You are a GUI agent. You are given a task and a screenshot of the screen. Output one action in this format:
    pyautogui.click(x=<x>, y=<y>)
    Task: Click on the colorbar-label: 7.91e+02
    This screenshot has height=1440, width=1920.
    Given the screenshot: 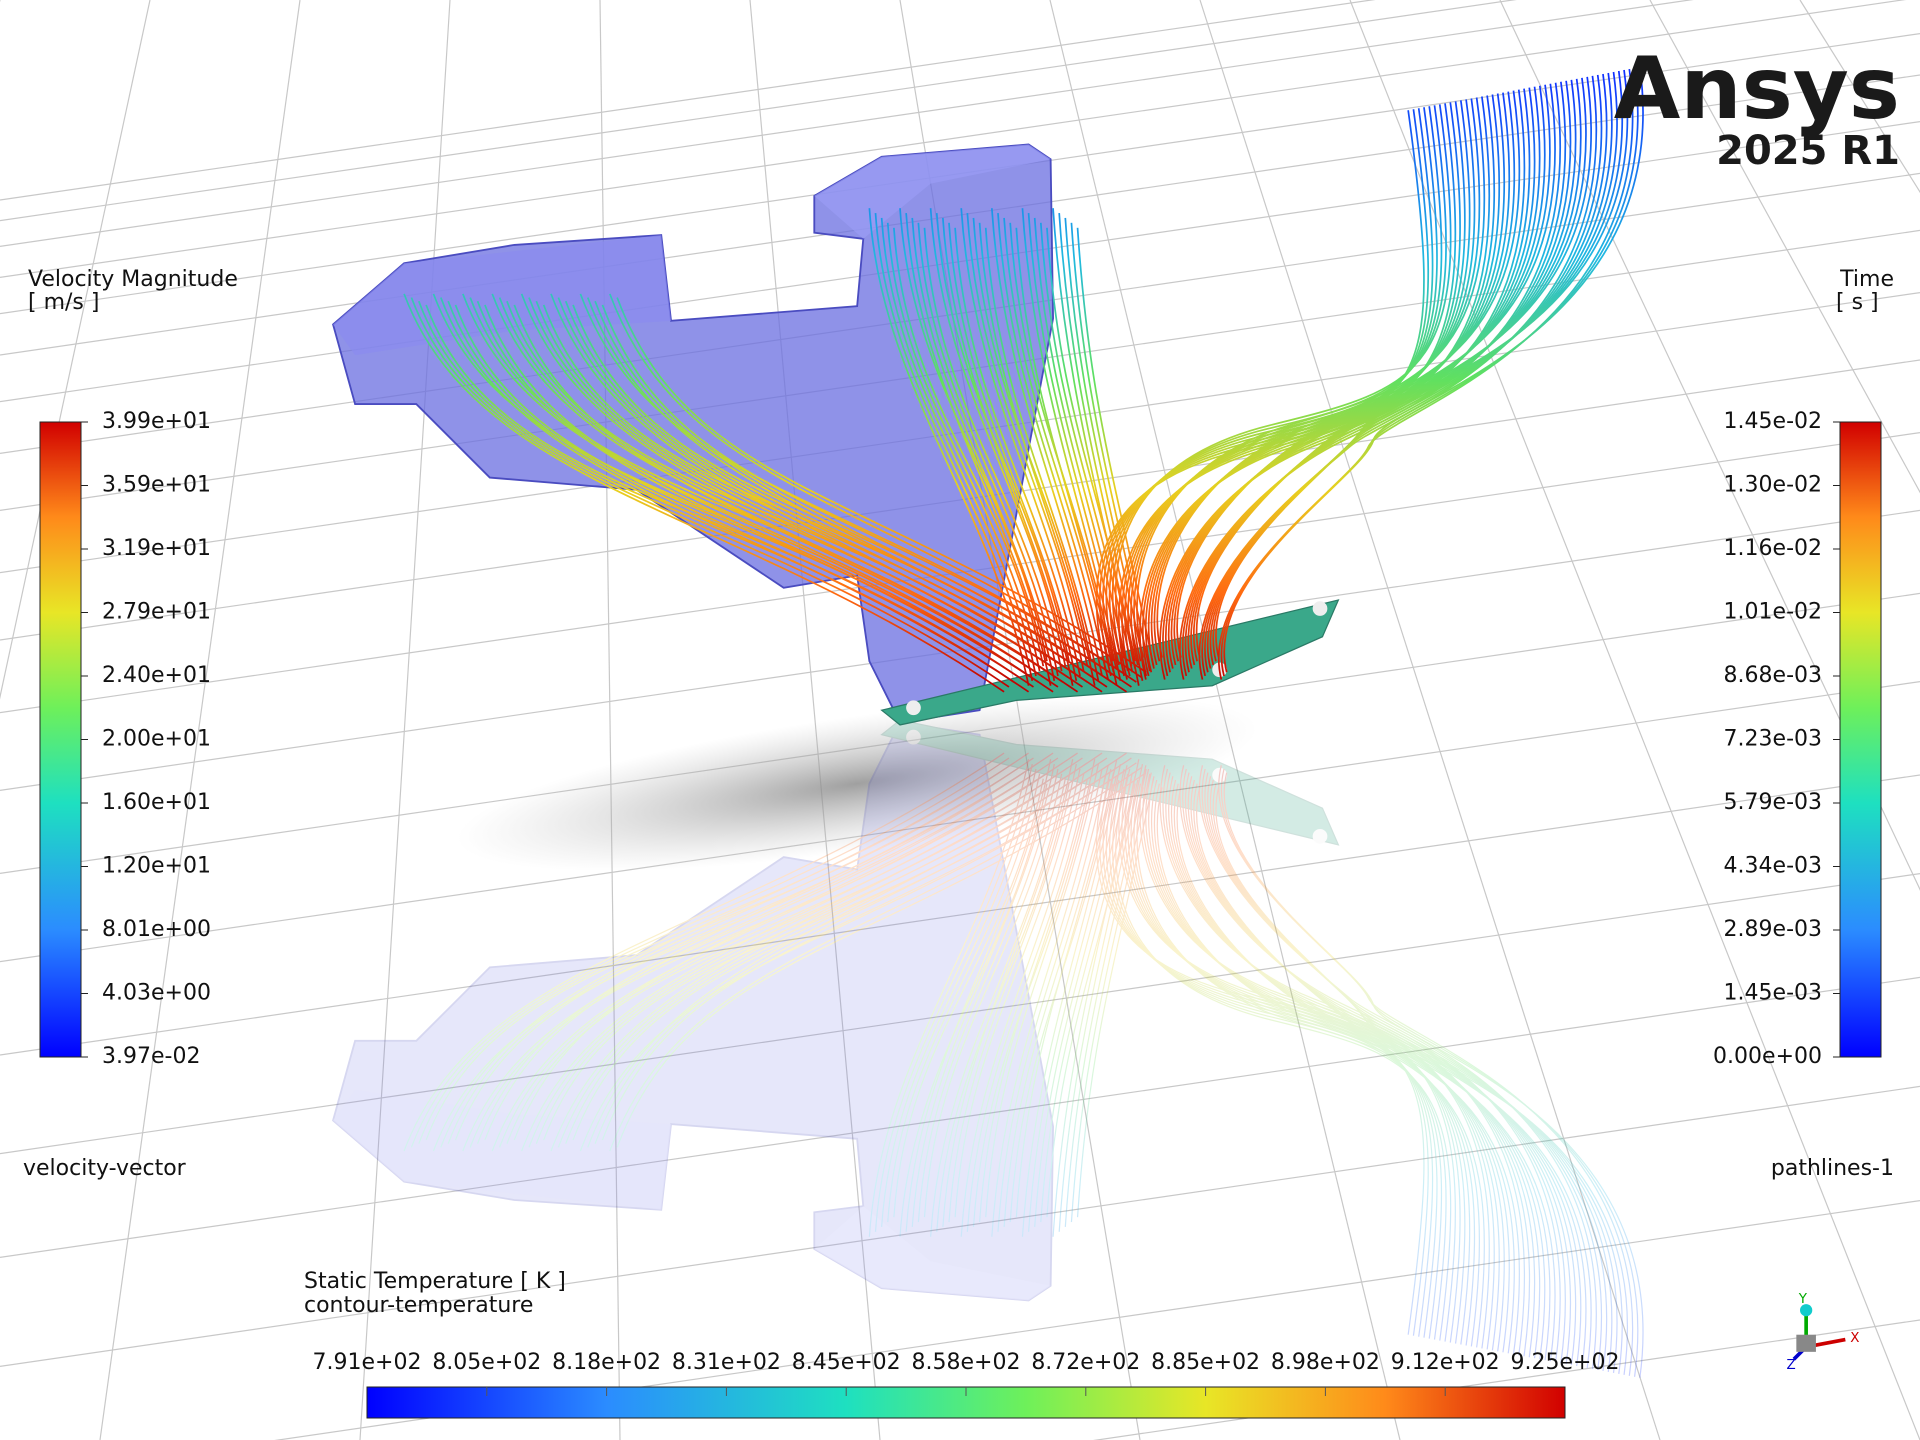 What is the action you would take?
    pyautogui.click(x=367, y=1362)
    